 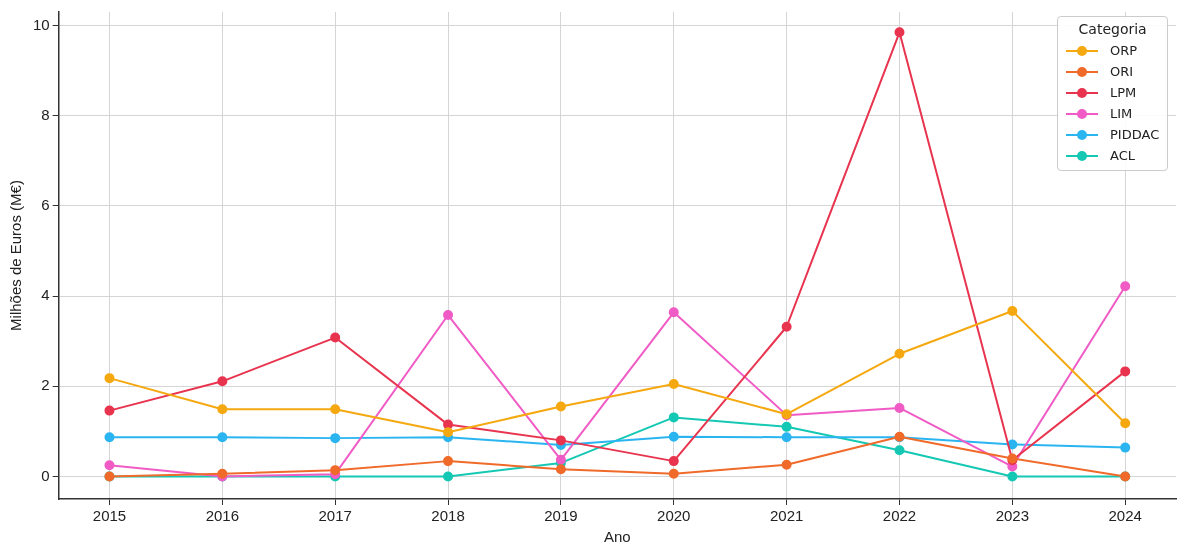 What do you see at coordinates (1122, 71) in the screenshot?
I see `legend-label: ORI` at bounding box center [1122, 71].